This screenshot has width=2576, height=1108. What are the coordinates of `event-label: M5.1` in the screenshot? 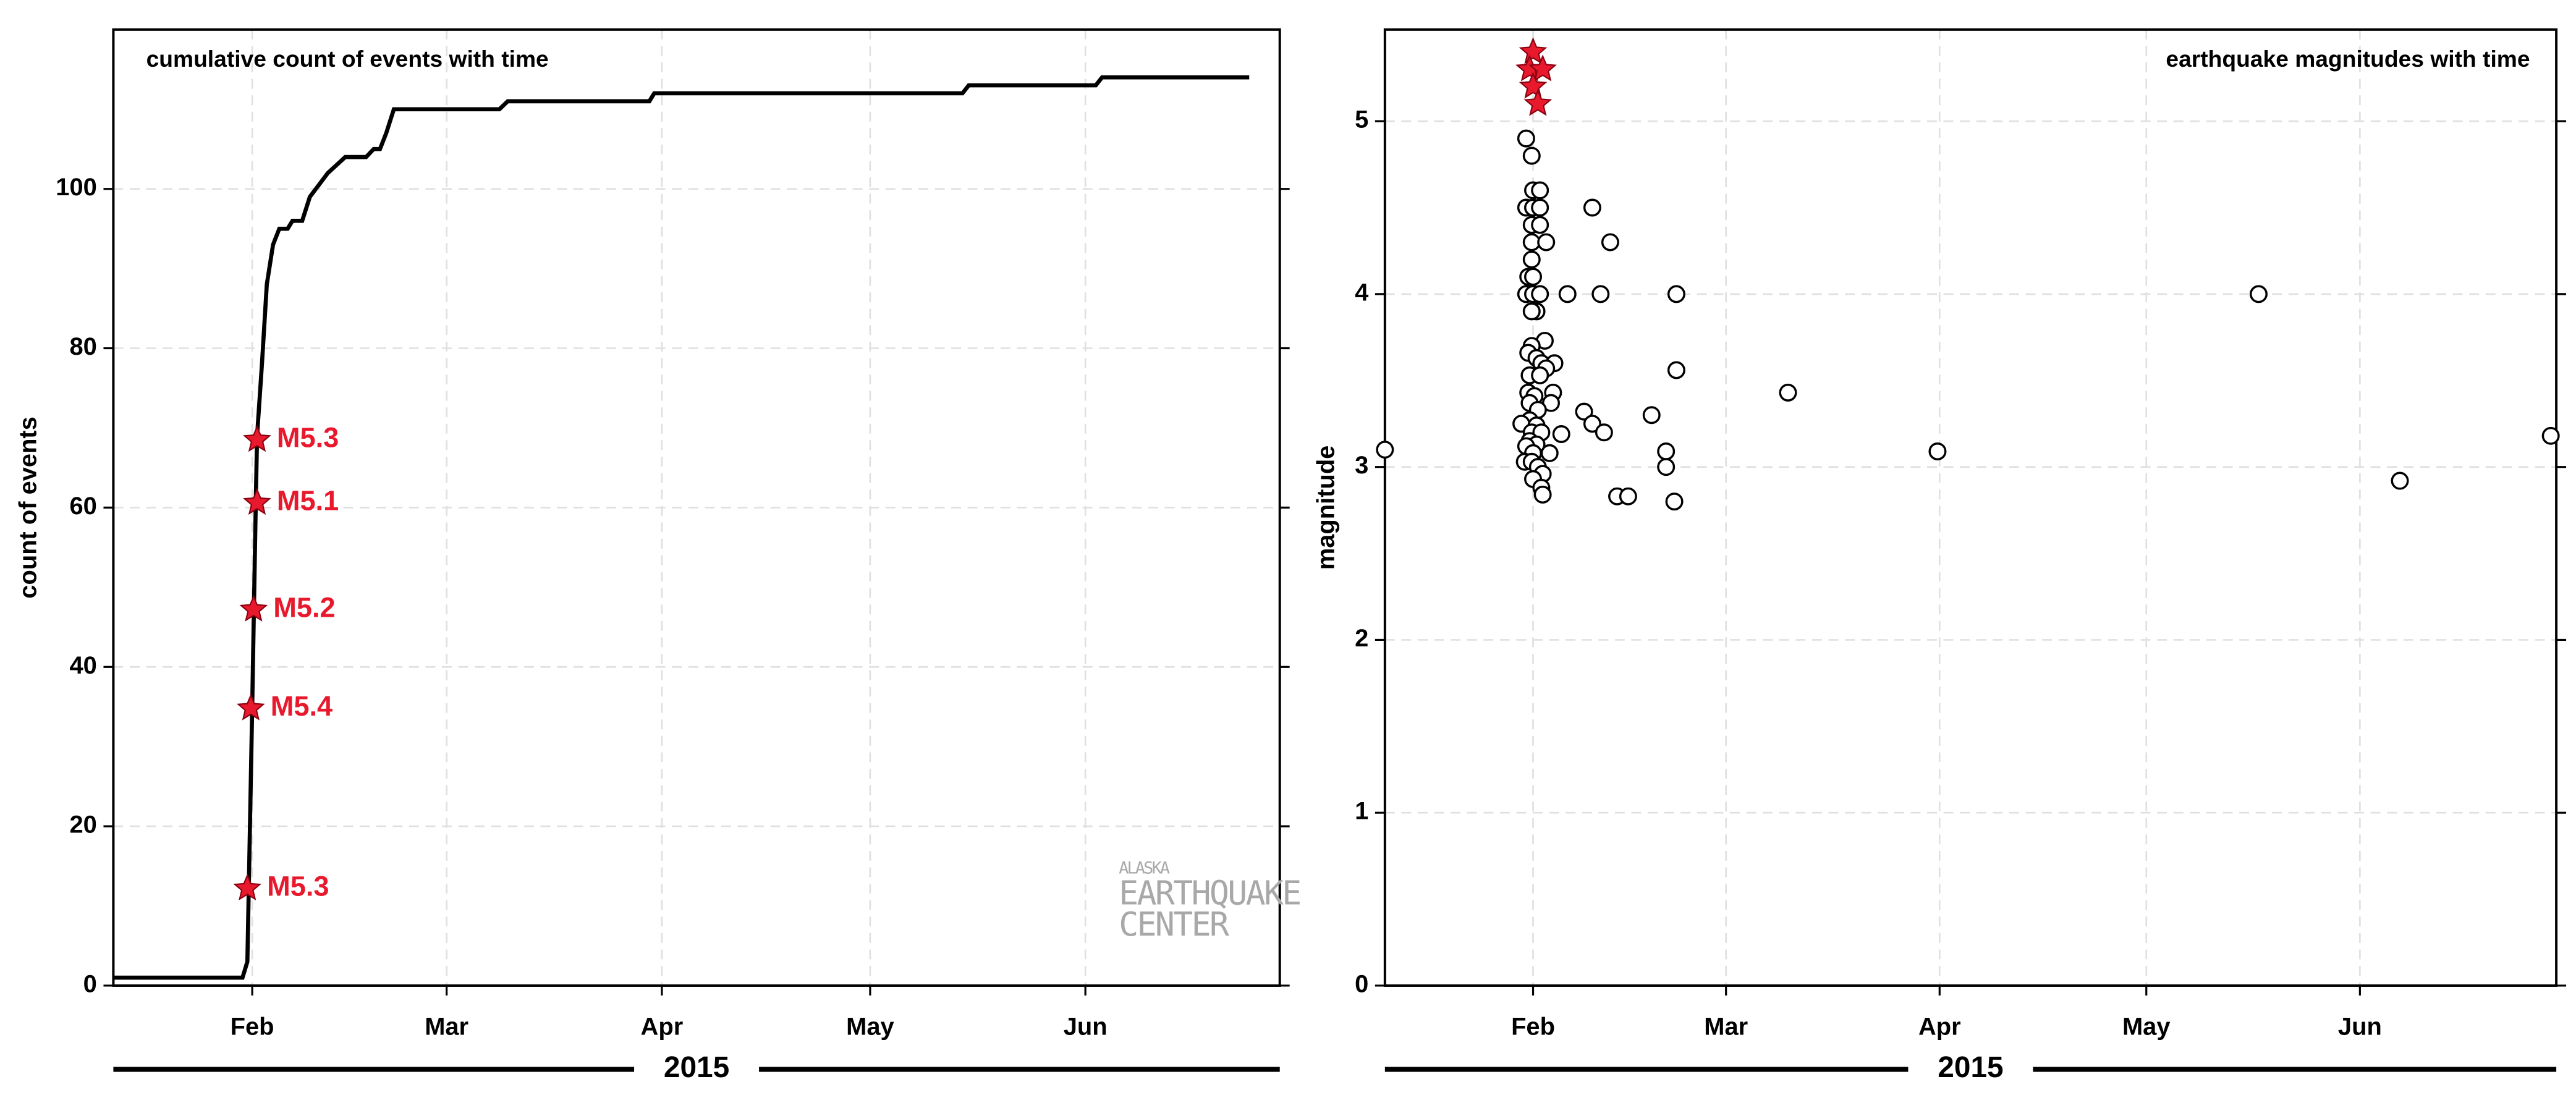 It's located at (308, 501).